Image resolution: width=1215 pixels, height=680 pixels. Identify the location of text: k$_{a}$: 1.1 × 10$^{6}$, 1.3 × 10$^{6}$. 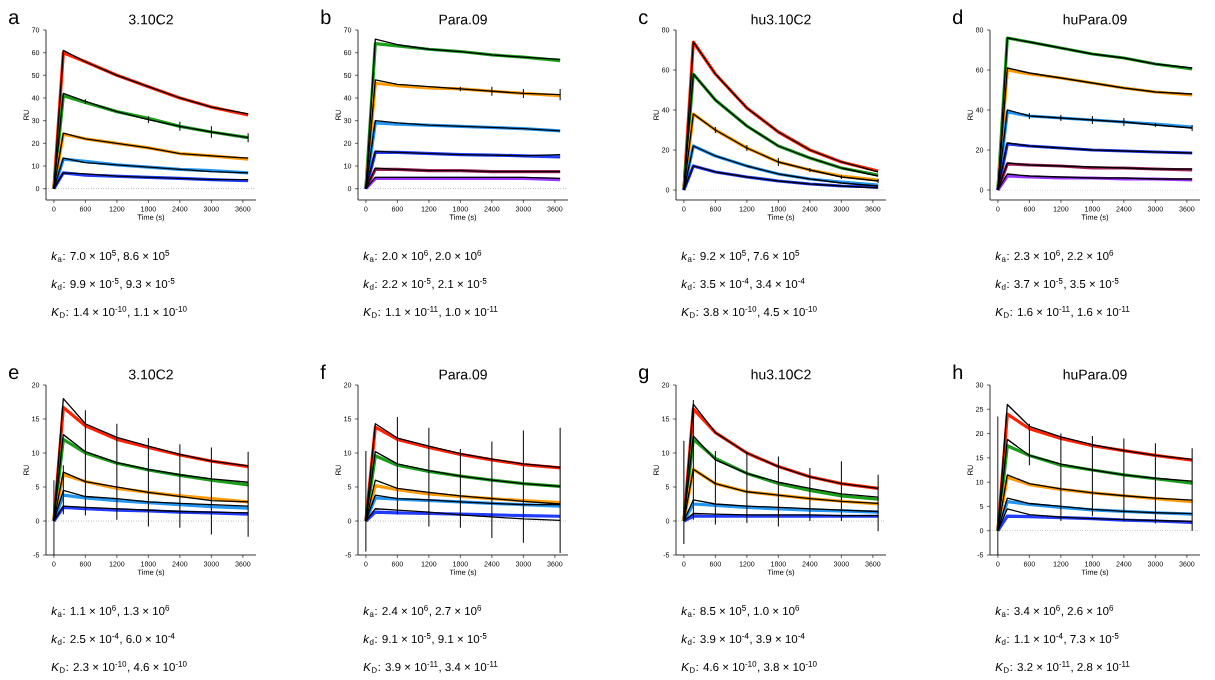
(110, 611).